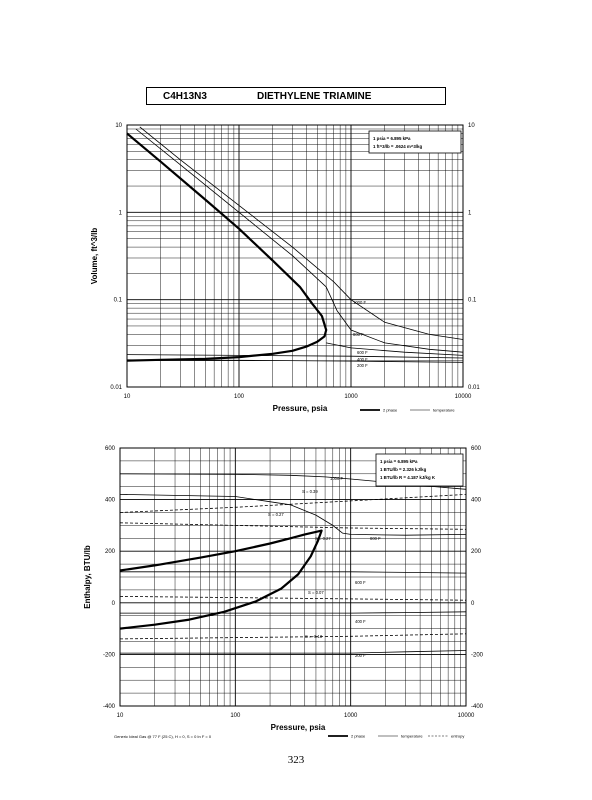 The width and height of the screenshot is (592, 800). I want to click on curve-label: S = -0.13, so click(314, 636).